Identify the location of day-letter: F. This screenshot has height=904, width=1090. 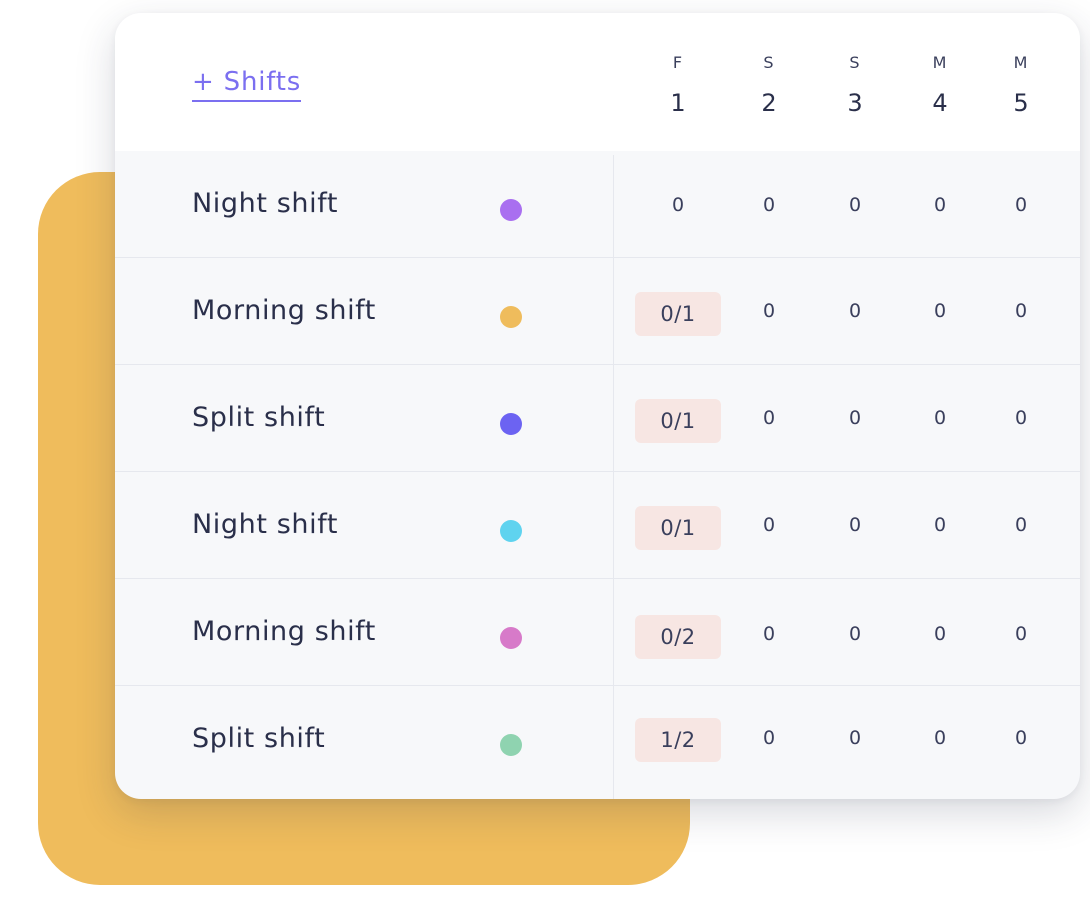
(678, 62).